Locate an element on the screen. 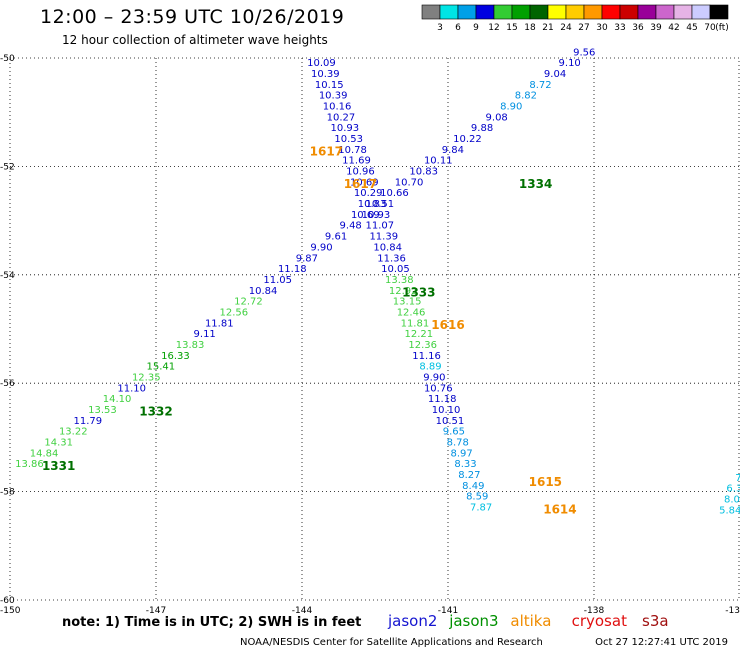  satellite-legend-entry: cryosat is located at coordinates (599, 621).